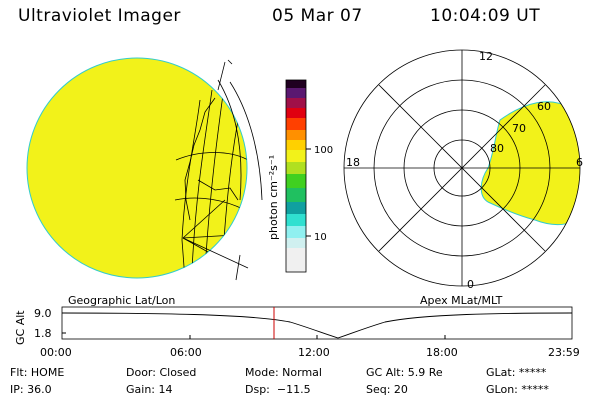 This screenshot has width=600, height=400. What do you see at coordinates (517, 389) in the screenshot?
I see `glon-status: GLon: *****` at bounding box center [517, 389].